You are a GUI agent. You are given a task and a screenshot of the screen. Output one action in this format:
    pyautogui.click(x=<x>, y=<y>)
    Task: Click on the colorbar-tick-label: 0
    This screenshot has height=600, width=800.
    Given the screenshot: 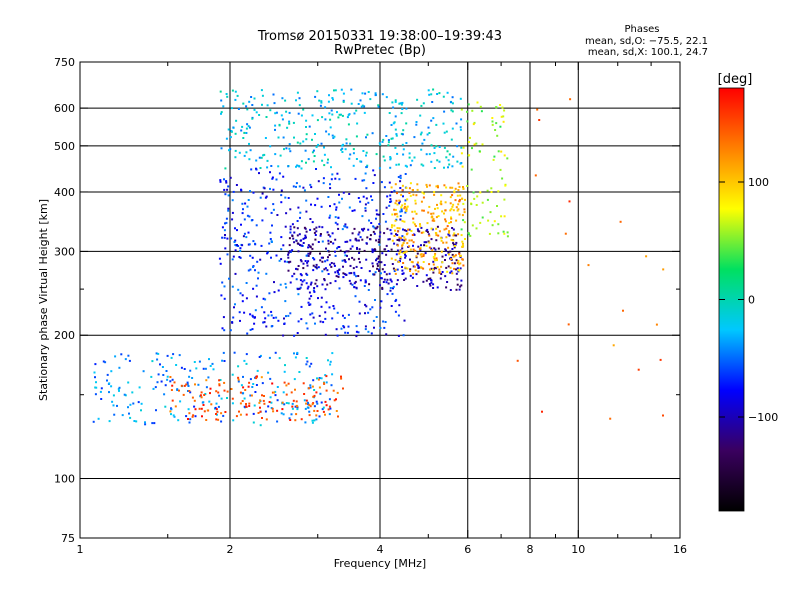 What is the action you would take?
    pyautogui.click(x=751, y=300)
    